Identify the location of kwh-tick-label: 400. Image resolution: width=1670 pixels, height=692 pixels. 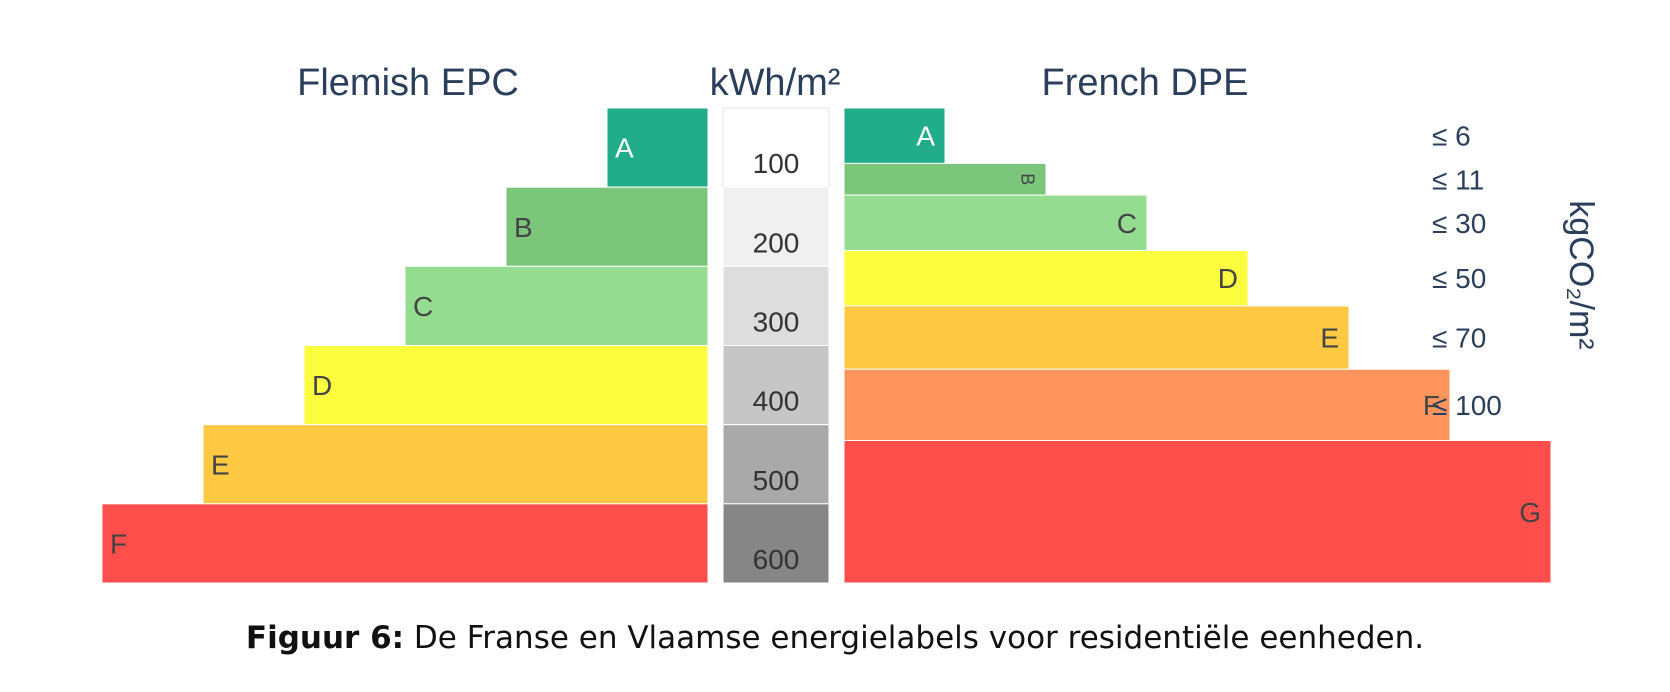
(776, 401).